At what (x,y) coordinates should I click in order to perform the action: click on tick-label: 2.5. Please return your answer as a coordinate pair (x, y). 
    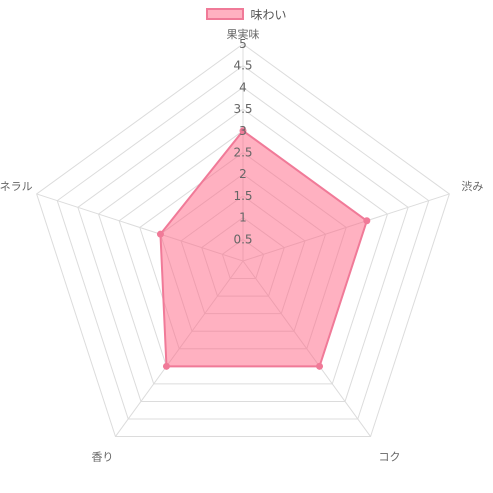
    Looking at the image, I should click on (242, 153).